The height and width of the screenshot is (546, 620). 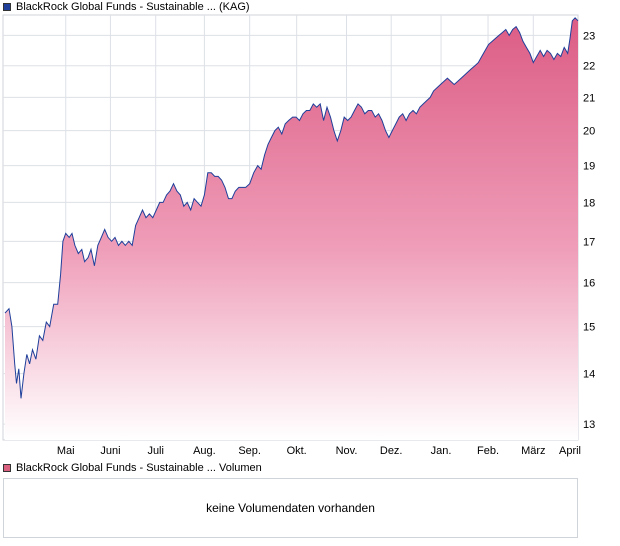 I want to click on y-tick-label: 21, so click(x=589, y=98).